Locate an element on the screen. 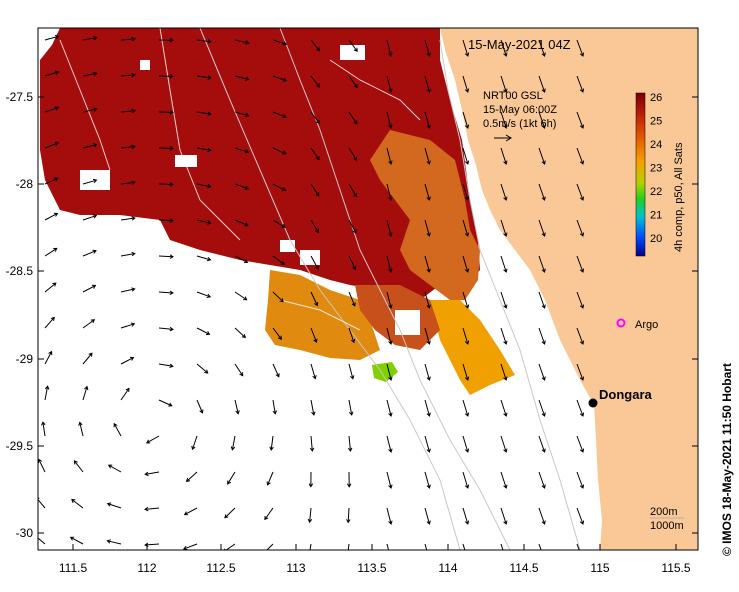 Image resolution: width=739 pixels, height=592 pixels. y-tick-label: -28.5 is located at coordinates (20, 271).